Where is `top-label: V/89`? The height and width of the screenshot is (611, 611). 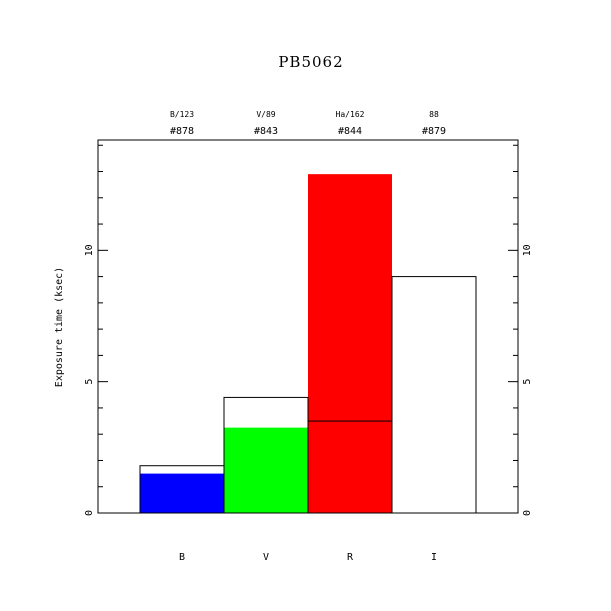 top-label: V/89 is located at coordinates (265, 114).